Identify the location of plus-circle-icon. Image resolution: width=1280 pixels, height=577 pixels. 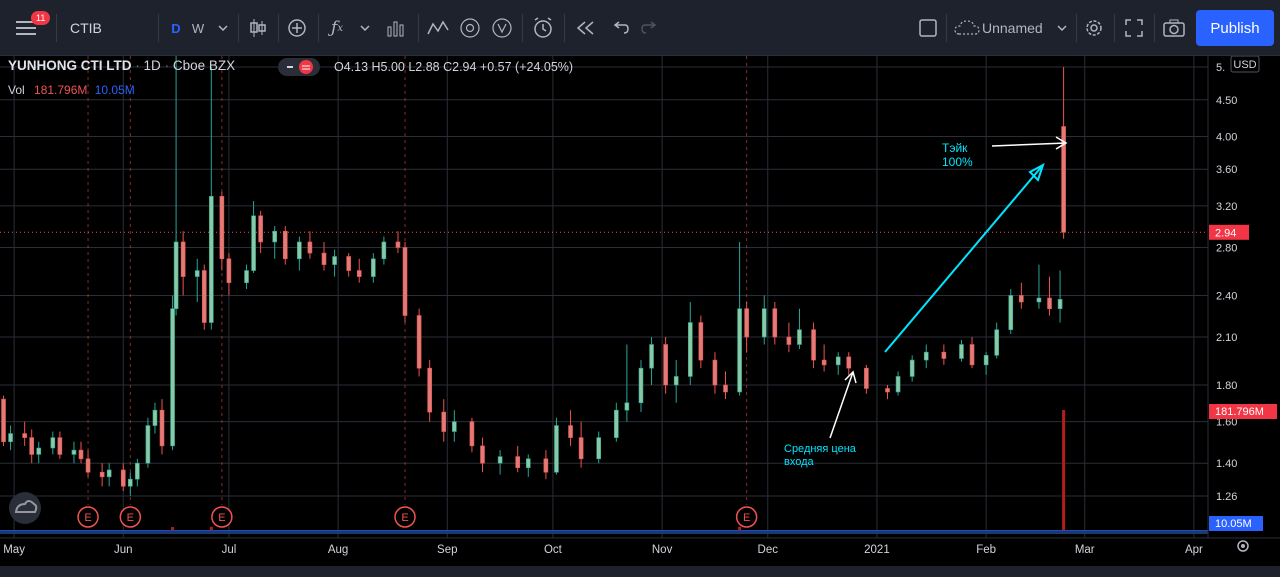
(297, 28).